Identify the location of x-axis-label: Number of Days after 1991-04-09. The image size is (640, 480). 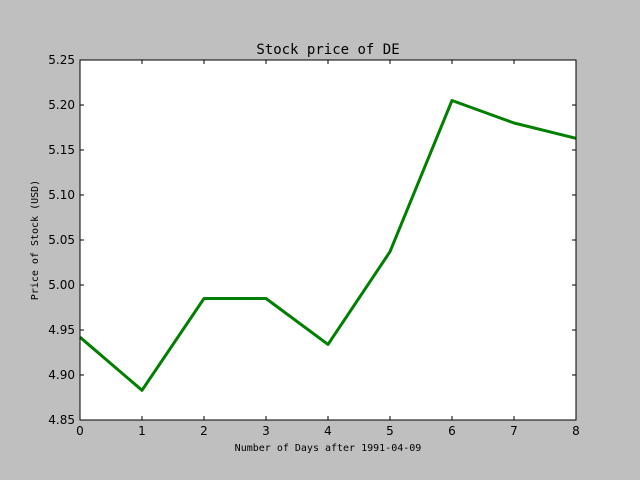
(328, 448).